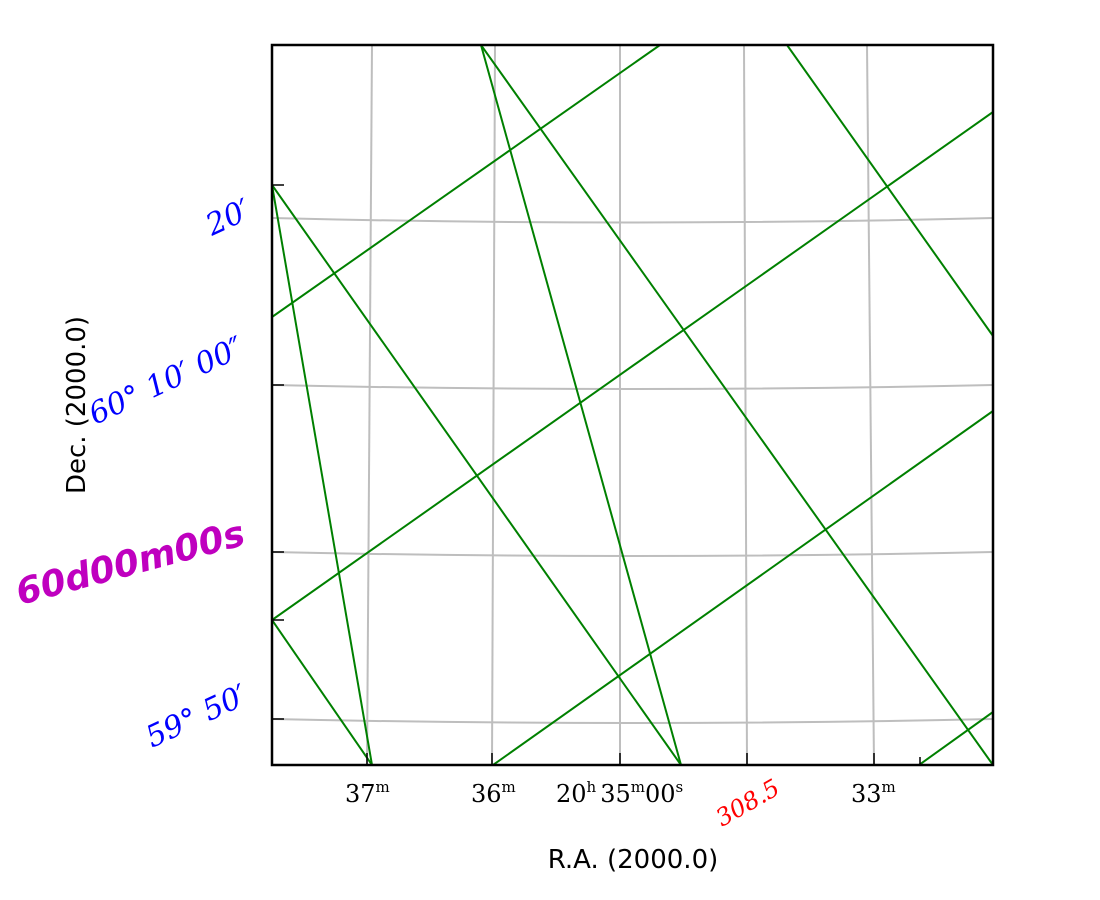  What do you see at coordinates (167, 381) in the screenshot?
I see `y-tick-label: 60° 10′ 00″` at bounding box center [167, 381].